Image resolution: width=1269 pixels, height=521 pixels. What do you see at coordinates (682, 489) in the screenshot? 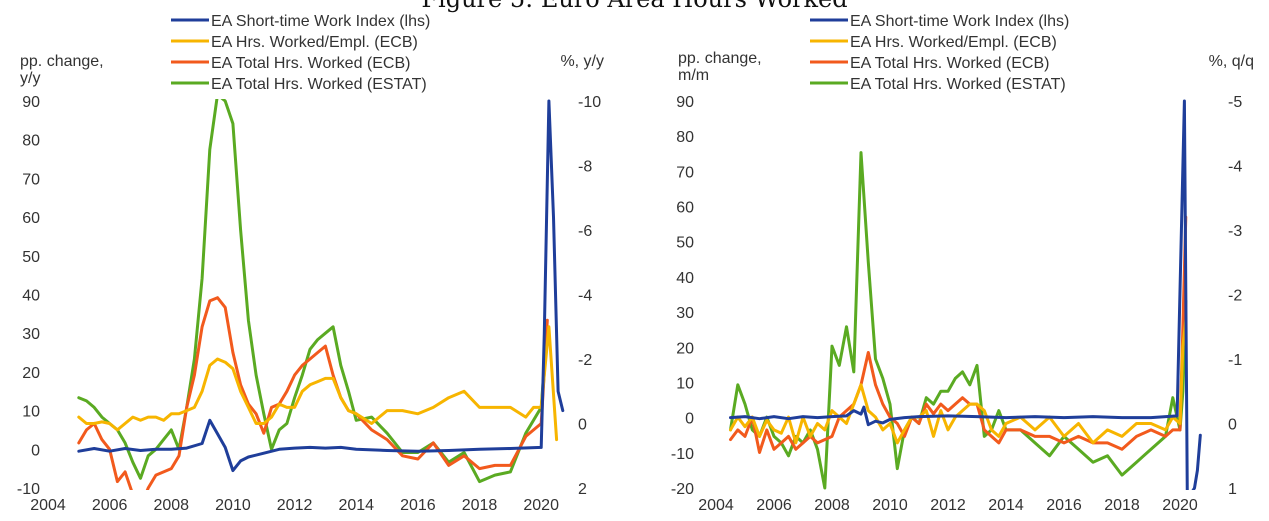
I see `left-tick-label: -20` at bounding box center [682, 489].